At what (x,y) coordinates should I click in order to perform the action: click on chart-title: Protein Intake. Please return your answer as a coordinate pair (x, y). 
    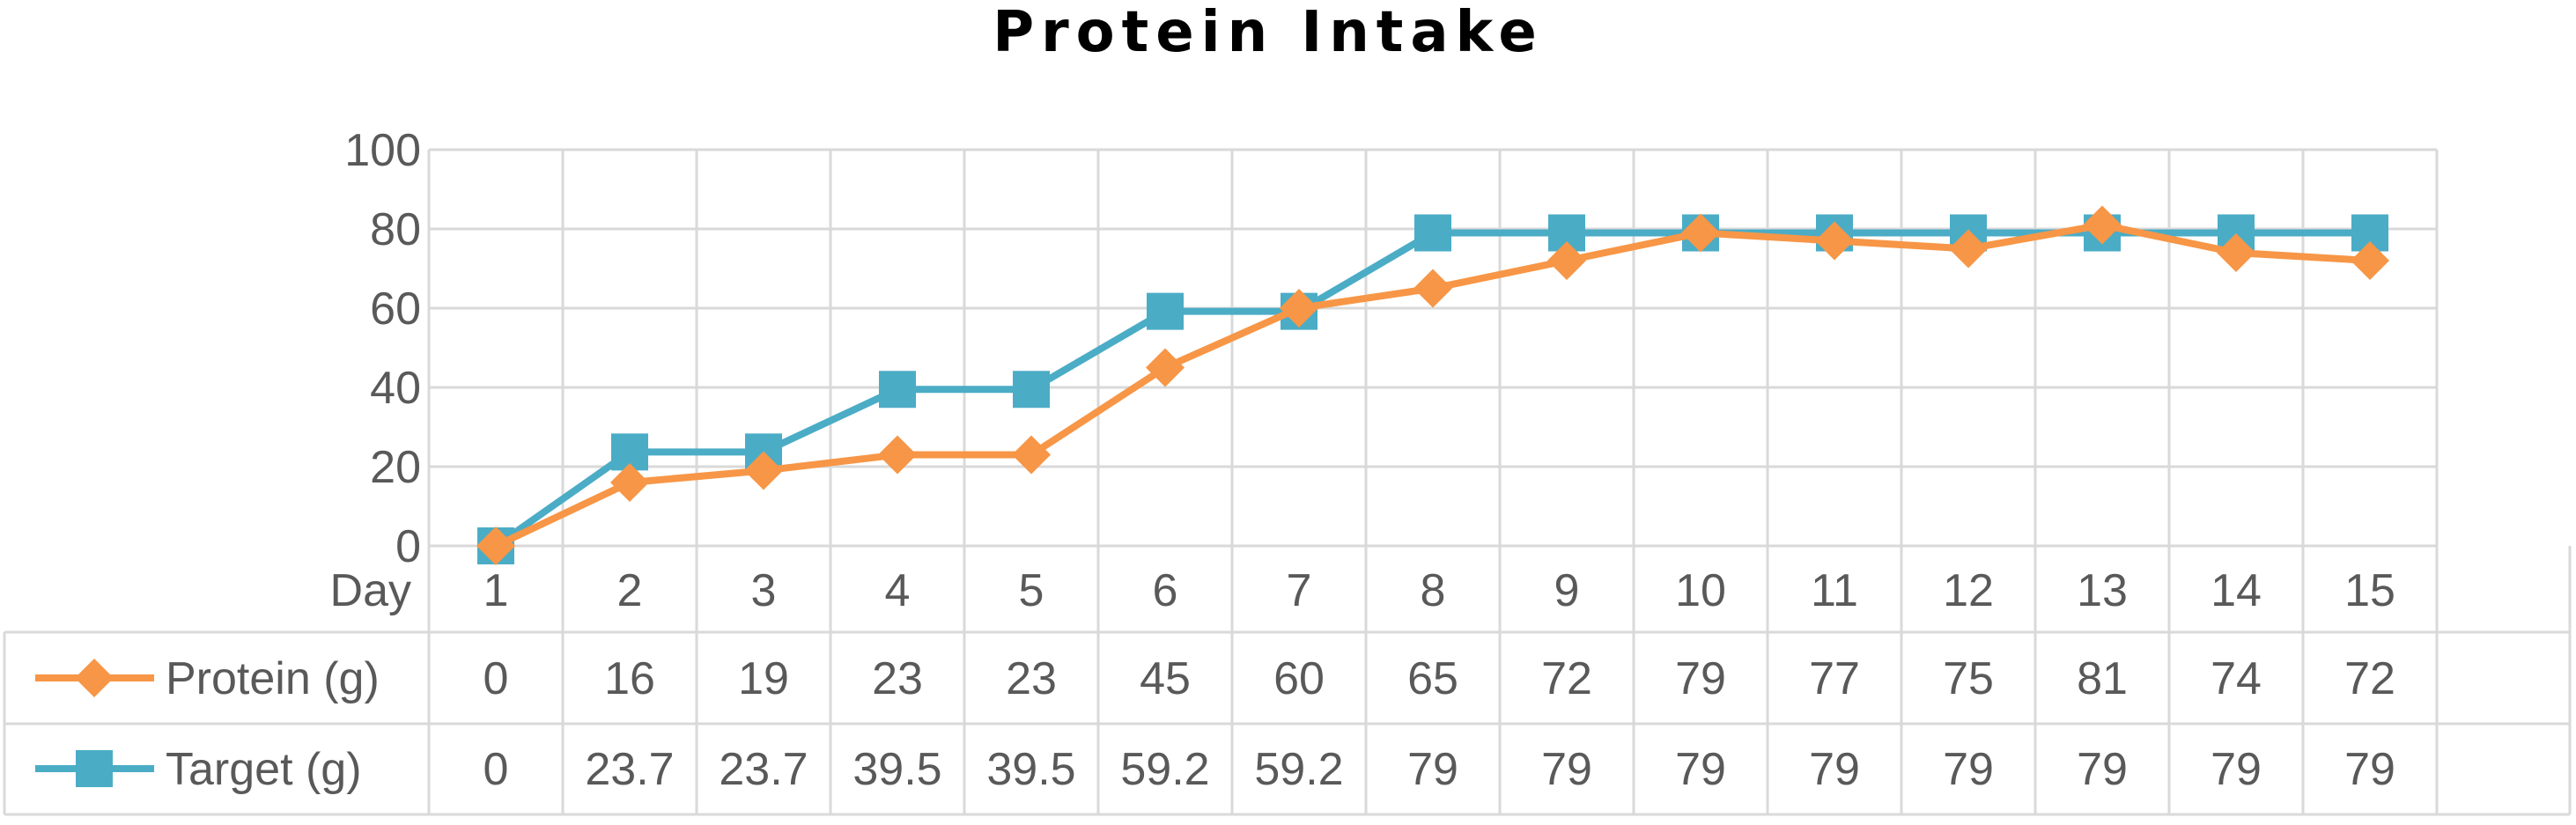
    Looking at the image, I should click on (1268, 32).